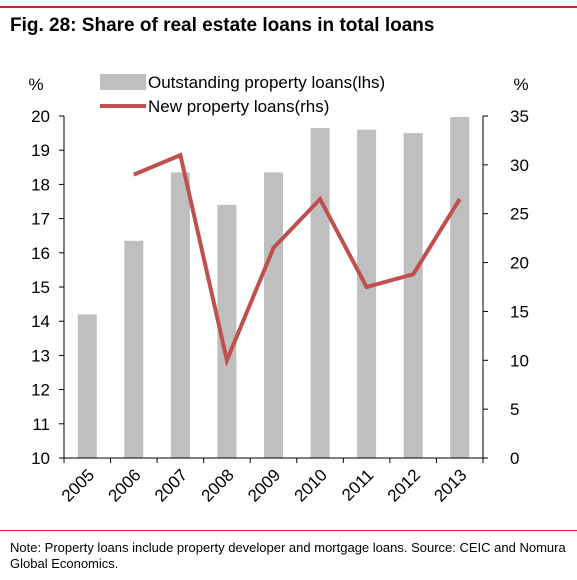  Describe the element at coordinates (519, 360) in the screenshot. I see `right-tick-label: 10` at that location.